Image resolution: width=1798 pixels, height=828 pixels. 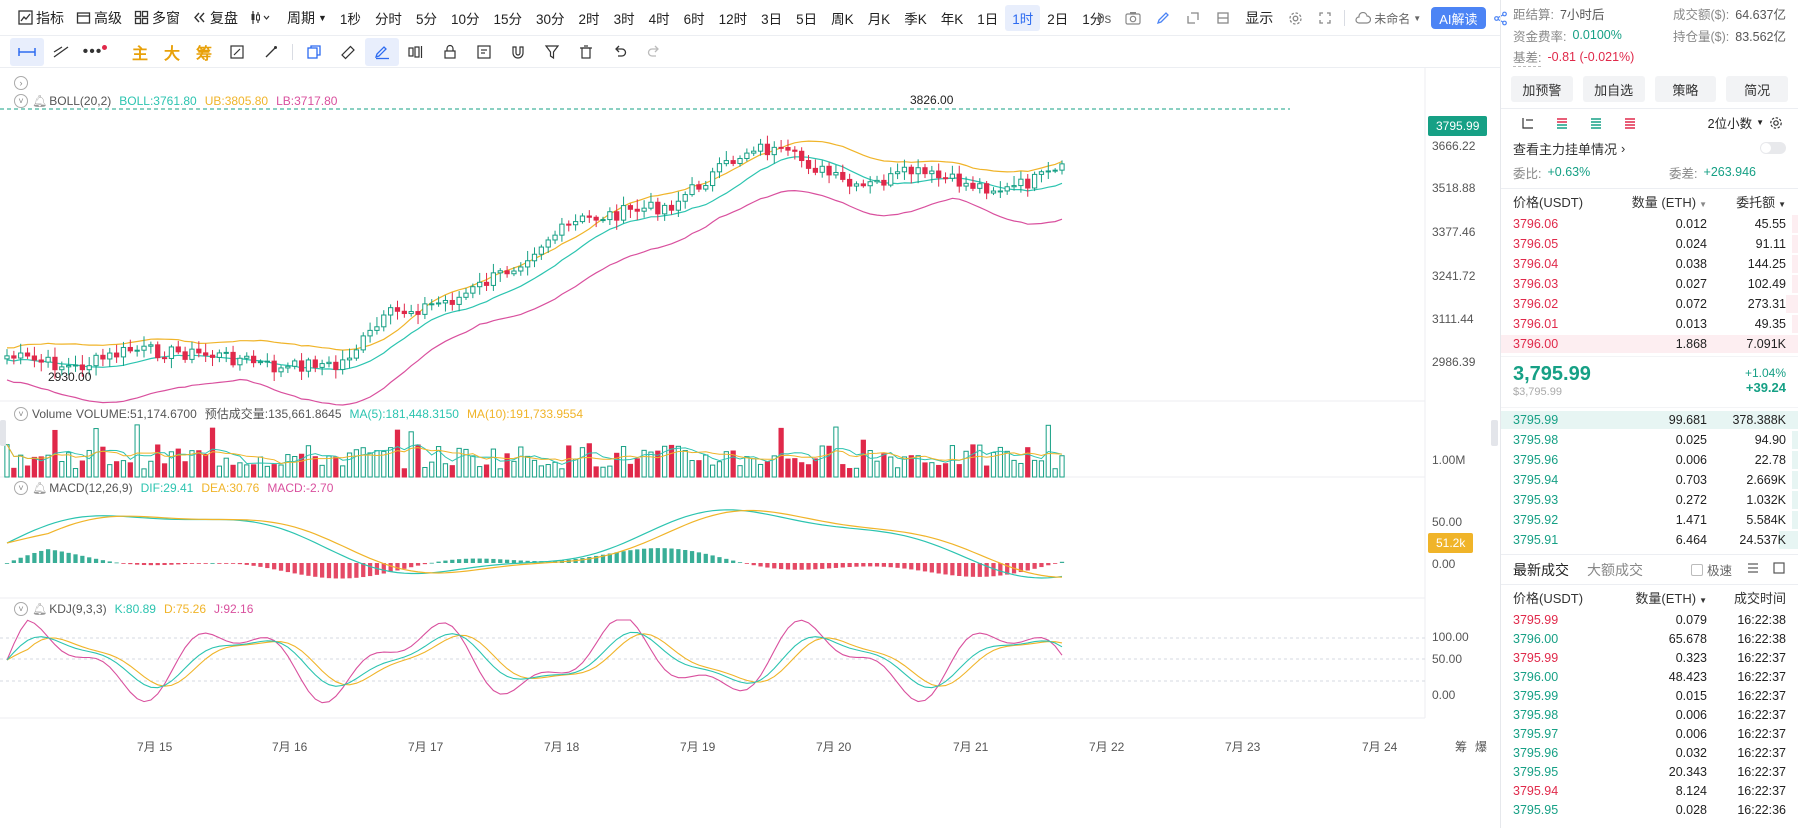 What do you see at coordinates (1528, 123) in the screenshot?
I see `orderbook-mode-icon` at bounding box center [1528, 123].